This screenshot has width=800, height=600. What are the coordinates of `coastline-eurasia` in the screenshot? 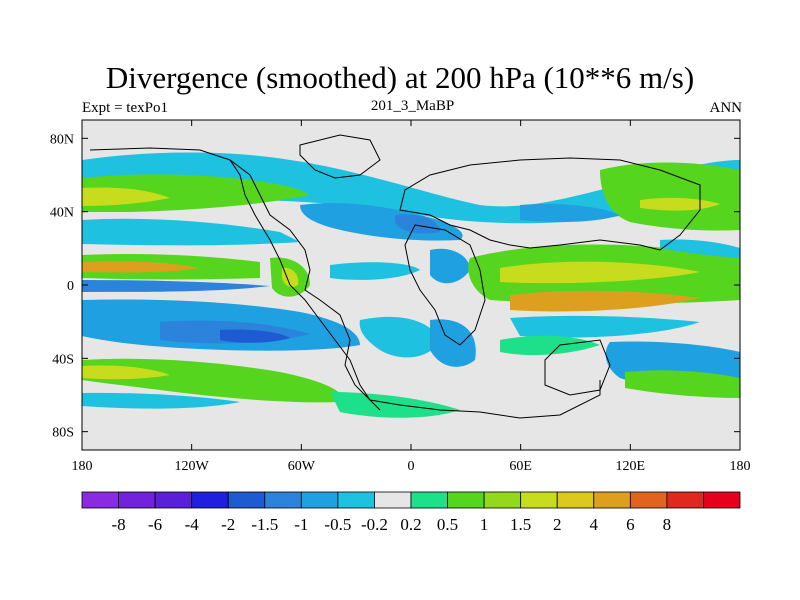 It's located at (550, 204).